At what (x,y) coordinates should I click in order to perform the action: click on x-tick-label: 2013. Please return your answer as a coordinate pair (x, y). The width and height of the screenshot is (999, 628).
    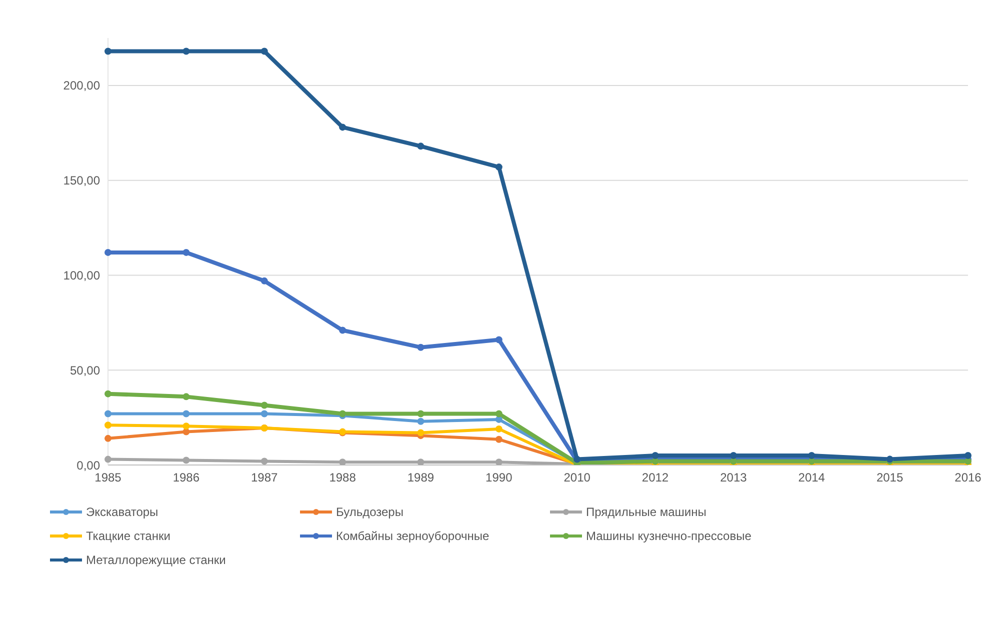
    Looking at the image, I should click on (734, 477).